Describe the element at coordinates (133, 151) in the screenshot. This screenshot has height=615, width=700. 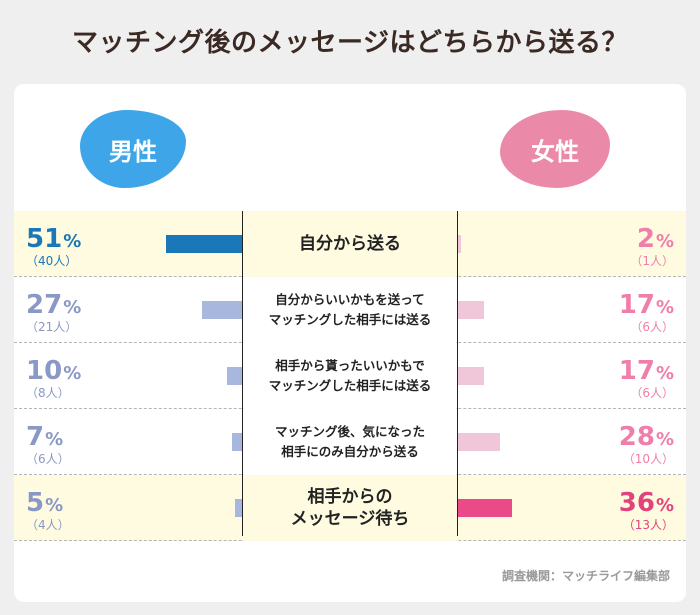
I see `male-series-label: 男性` at that location.